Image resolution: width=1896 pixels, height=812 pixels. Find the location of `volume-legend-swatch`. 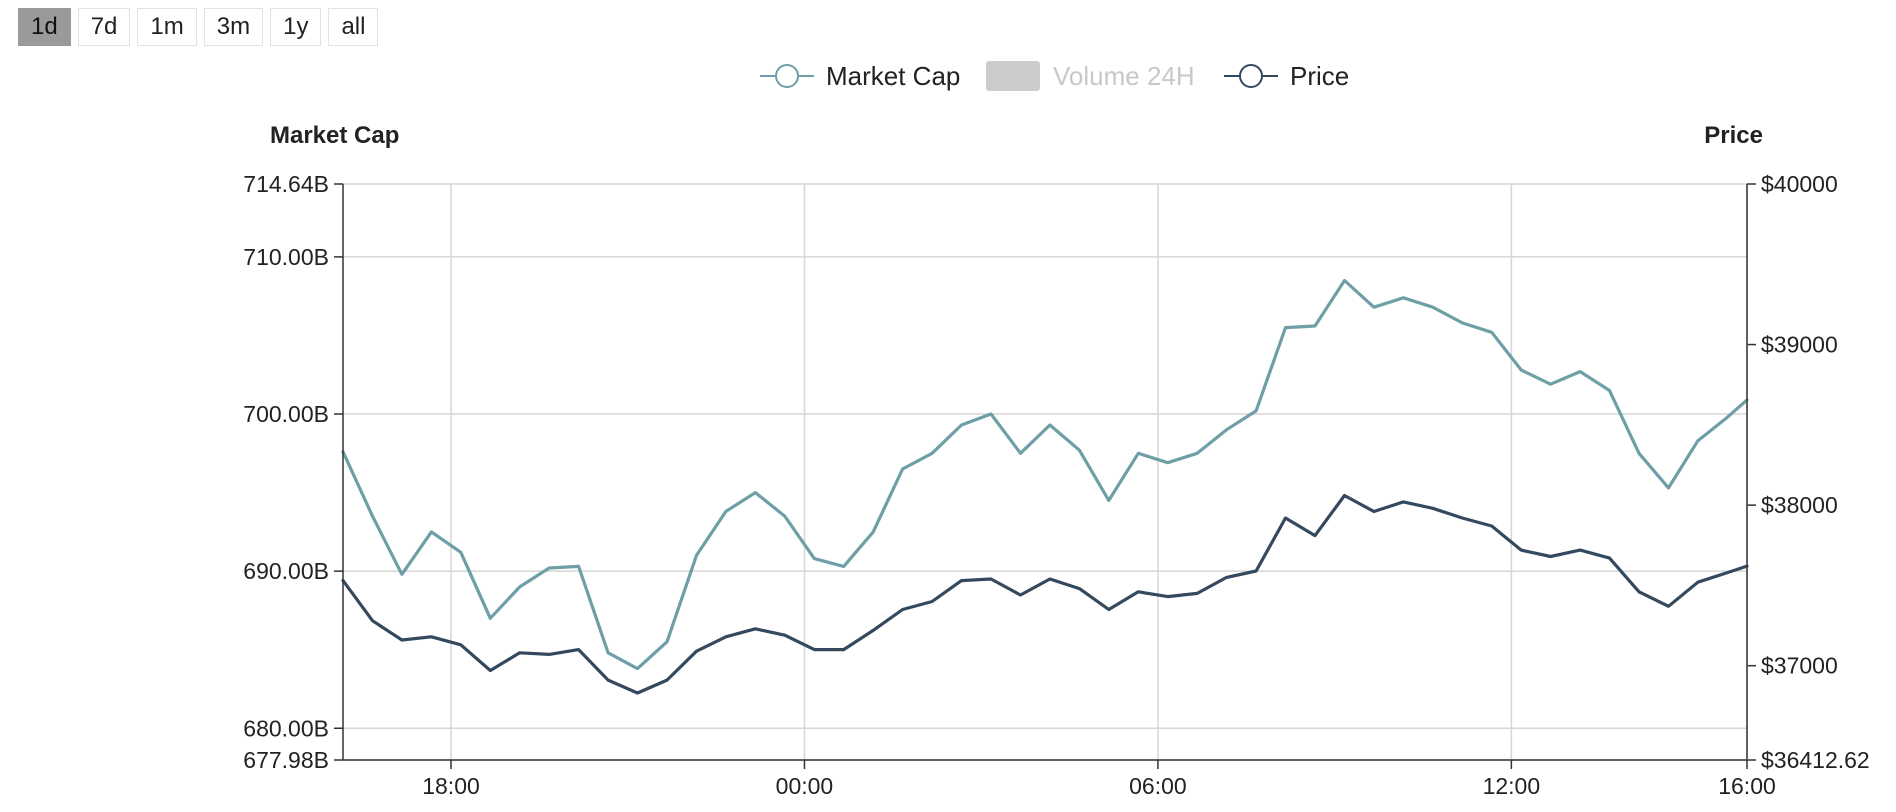

volume-legend-swatch is located at coordinates (1013, 76).